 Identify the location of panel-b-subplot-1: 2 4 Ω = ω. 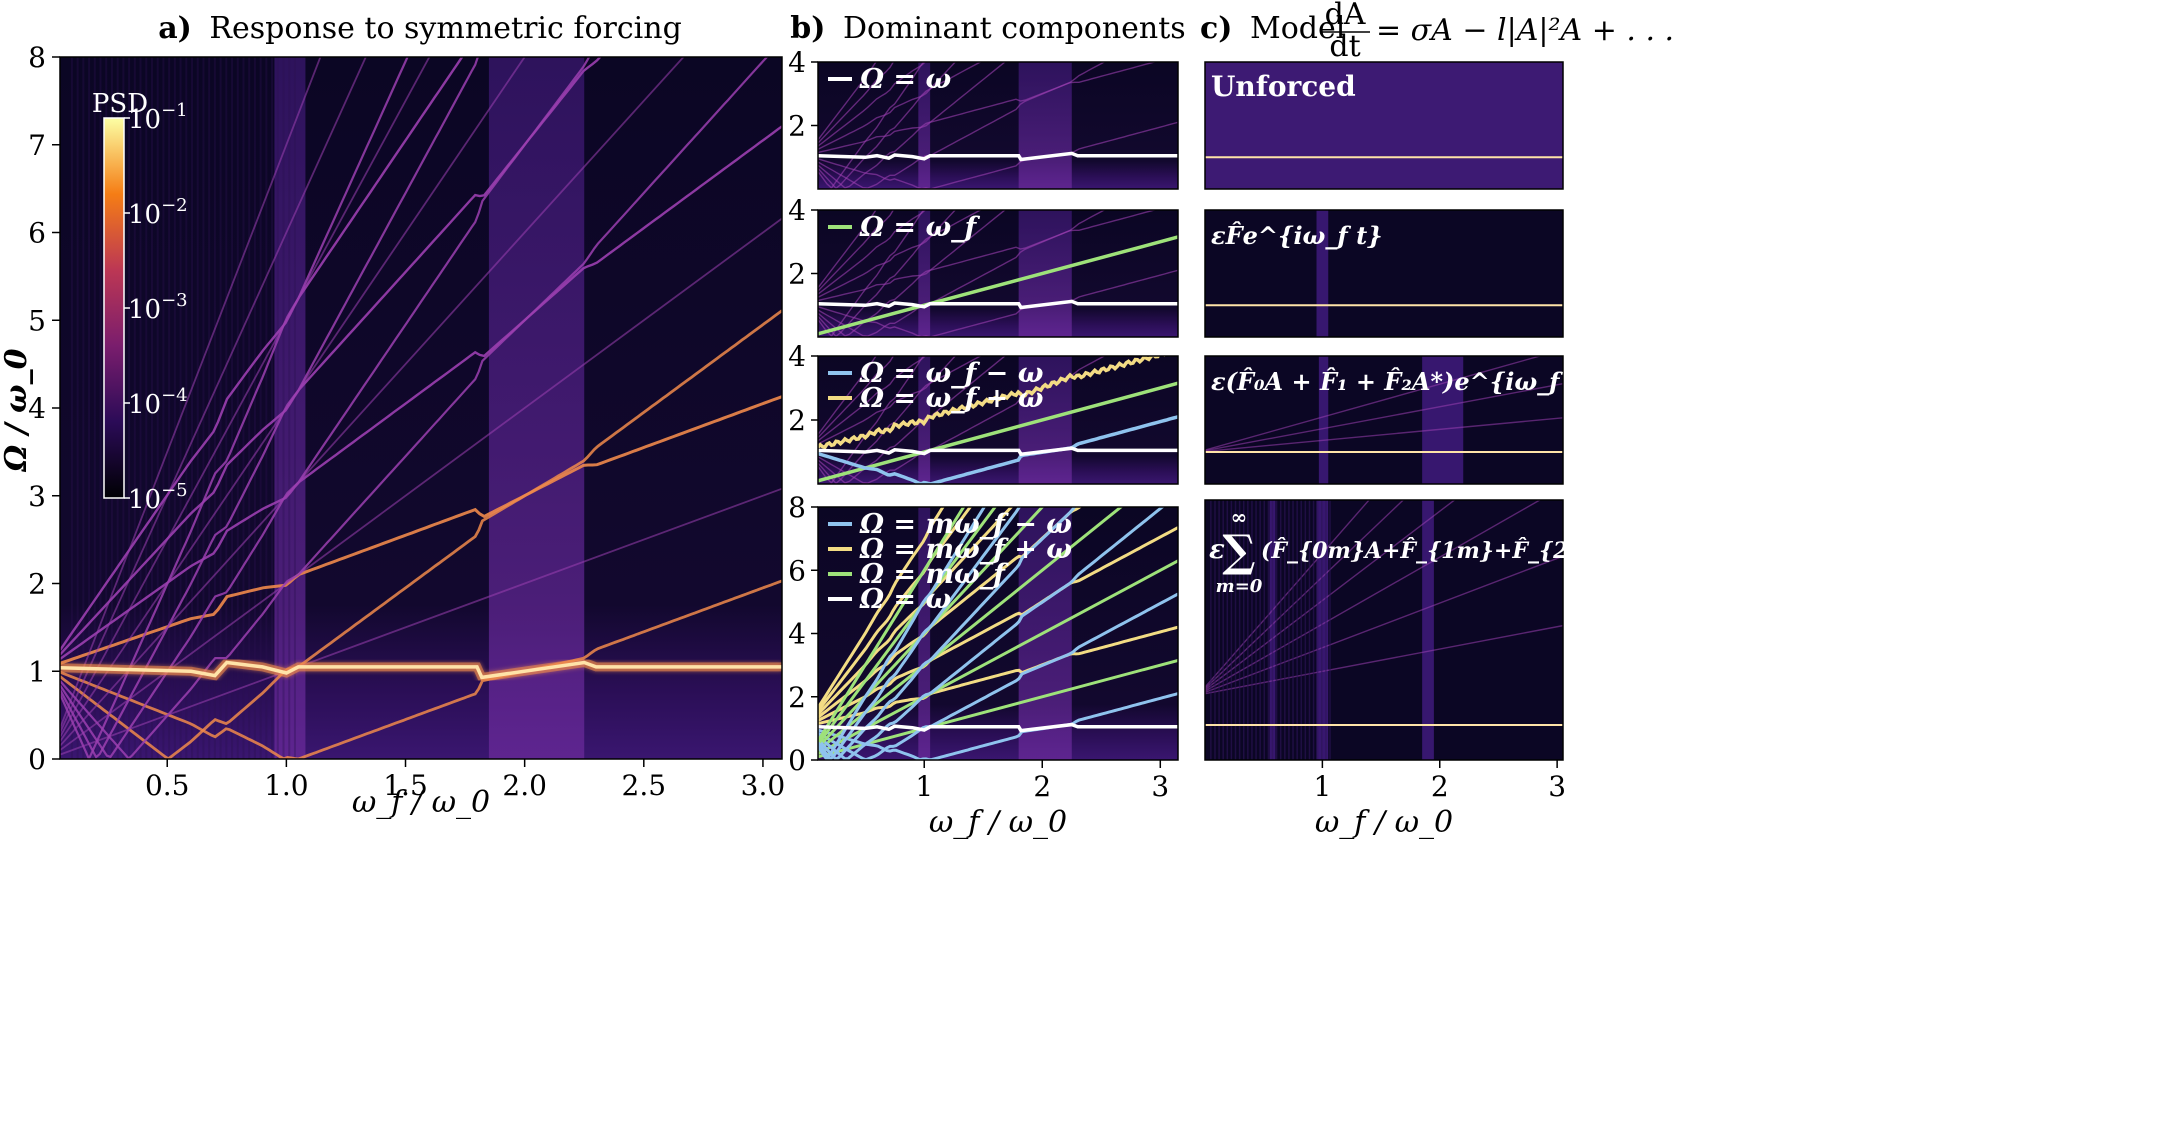
(983, 118).